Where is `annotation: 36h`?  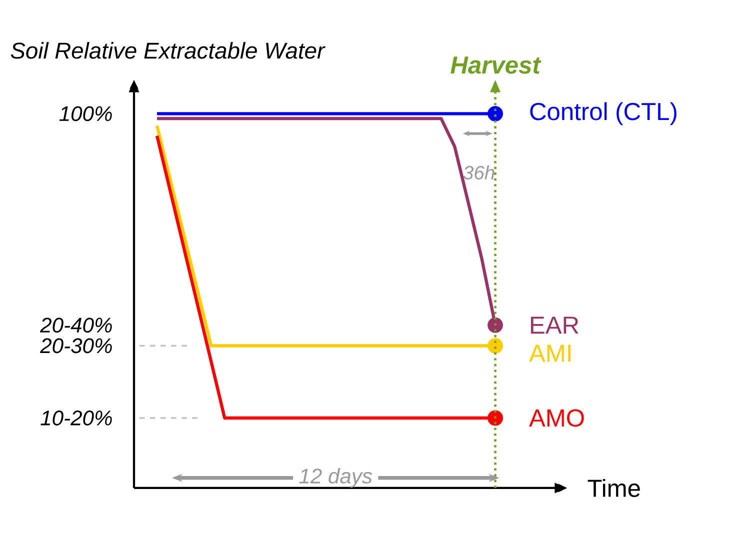
annotation: 36h is located at coordinates (478, 172).